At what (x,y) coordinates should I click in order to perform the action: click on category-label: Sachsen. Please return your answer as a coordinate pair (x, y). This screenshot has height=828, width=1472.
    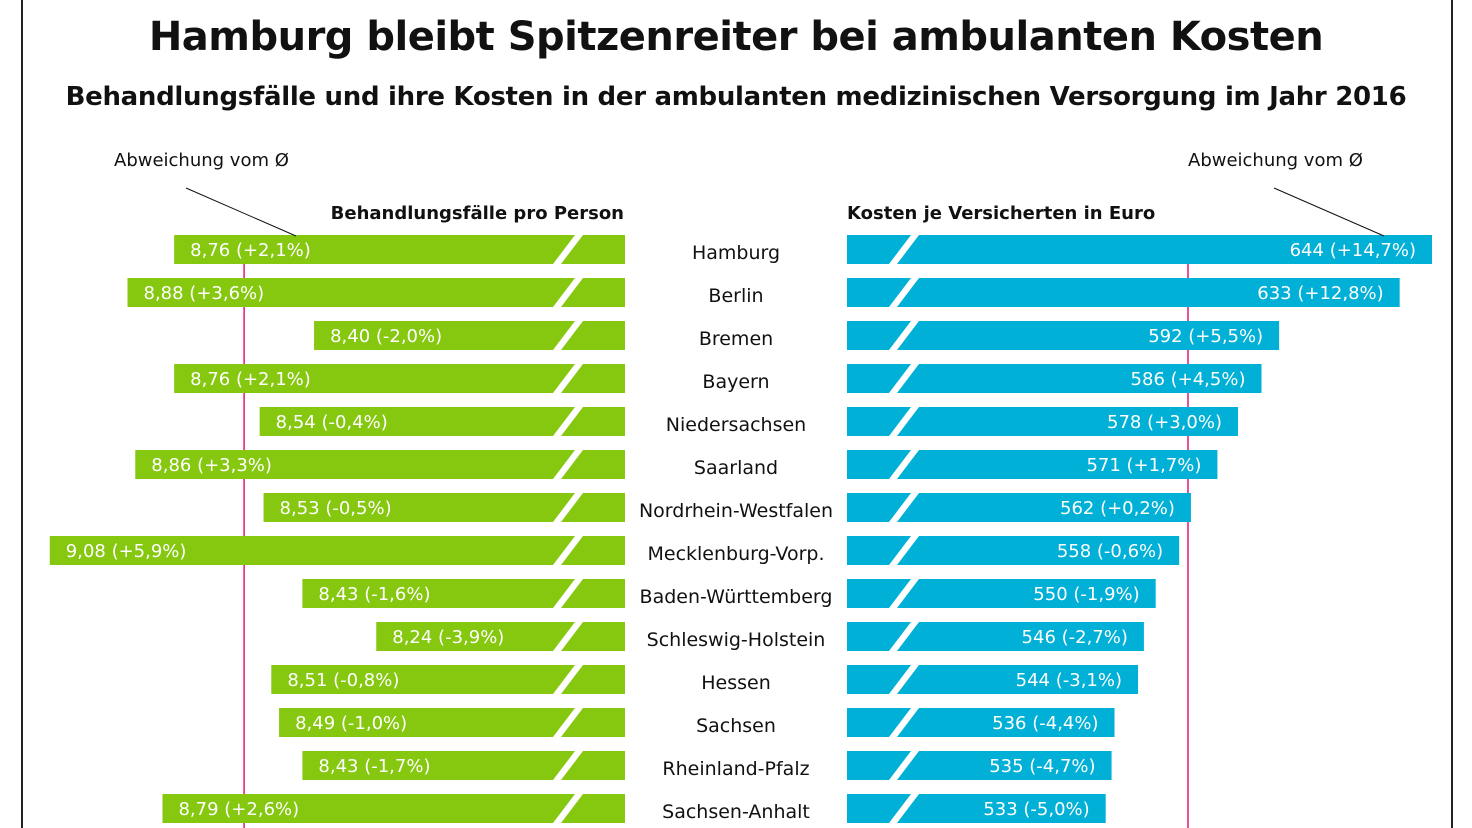
    Looking at the image, I should click on (736, 726).